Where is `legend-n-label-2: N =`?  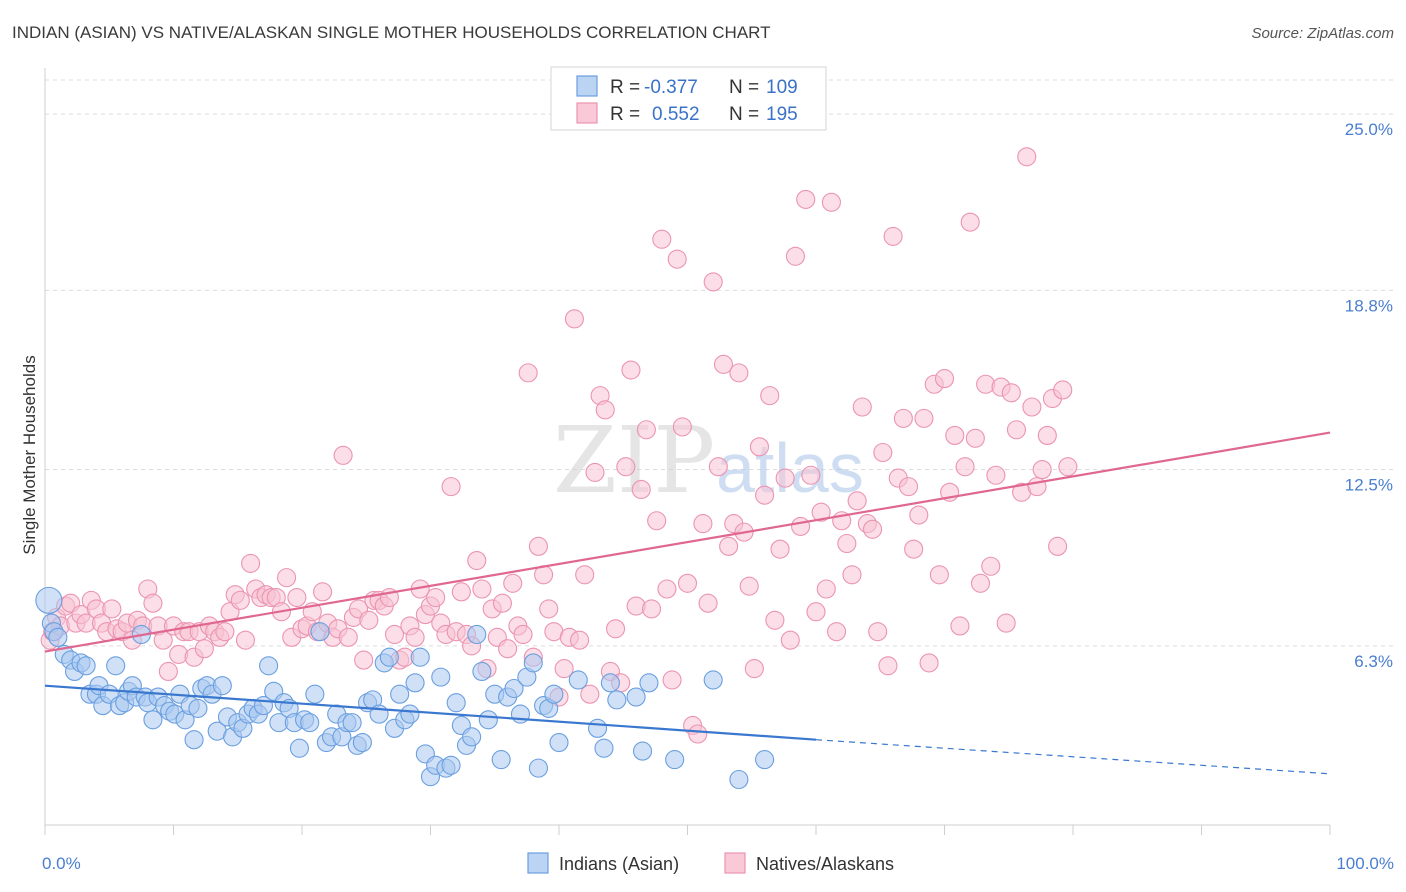 legend-n-label-2: N = is located at coordinates (744, 114).